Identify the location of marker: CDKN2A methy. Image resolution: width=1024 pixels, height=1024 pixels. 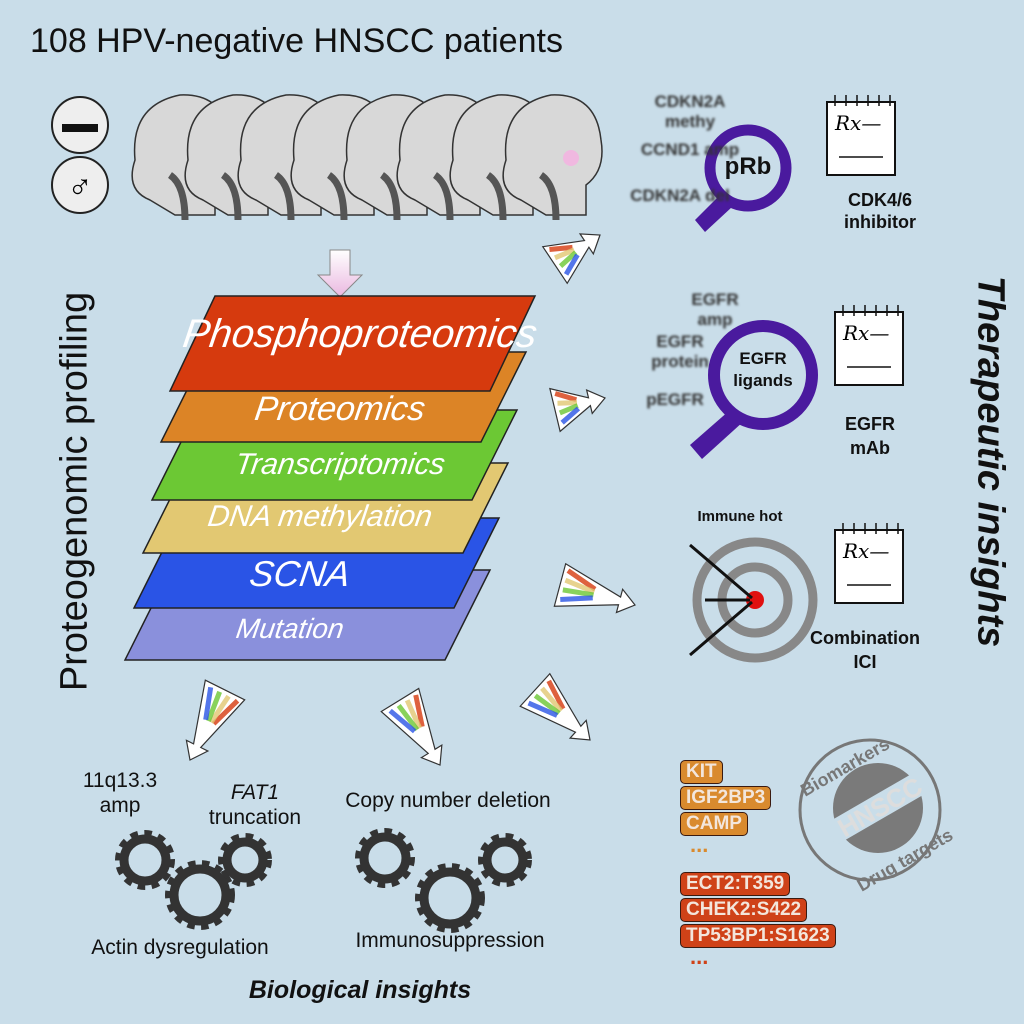
(690, 111).